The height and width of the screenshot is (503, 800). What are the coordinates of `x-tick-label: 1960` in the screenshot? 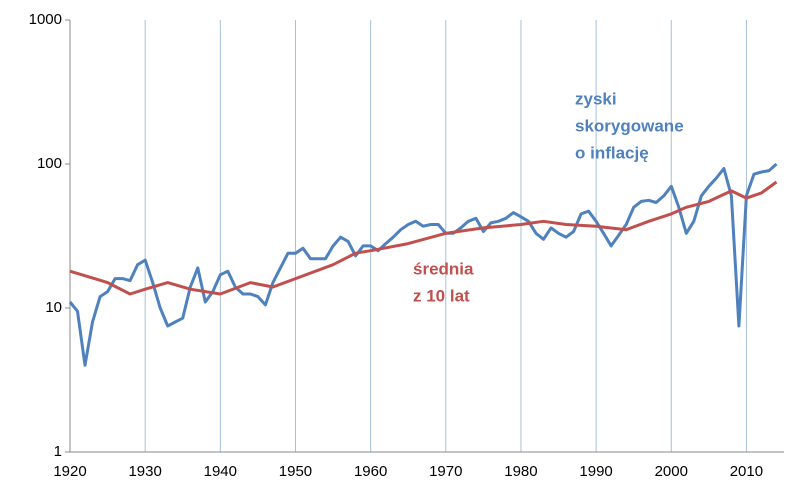 It's located at (370, 471).